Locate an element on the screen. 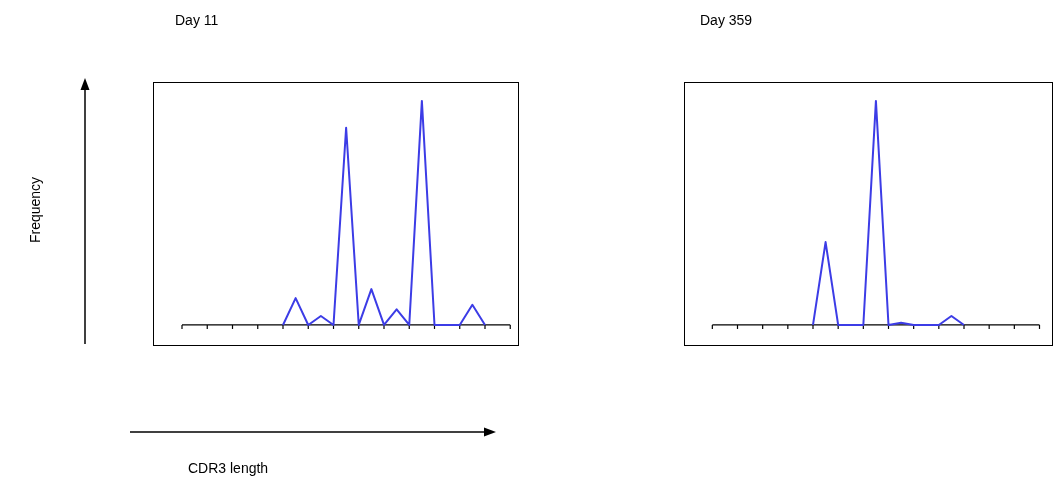 This screenshot has height=495, width=1054. chart-title: Day 11 is located at coordinates (197, 20).